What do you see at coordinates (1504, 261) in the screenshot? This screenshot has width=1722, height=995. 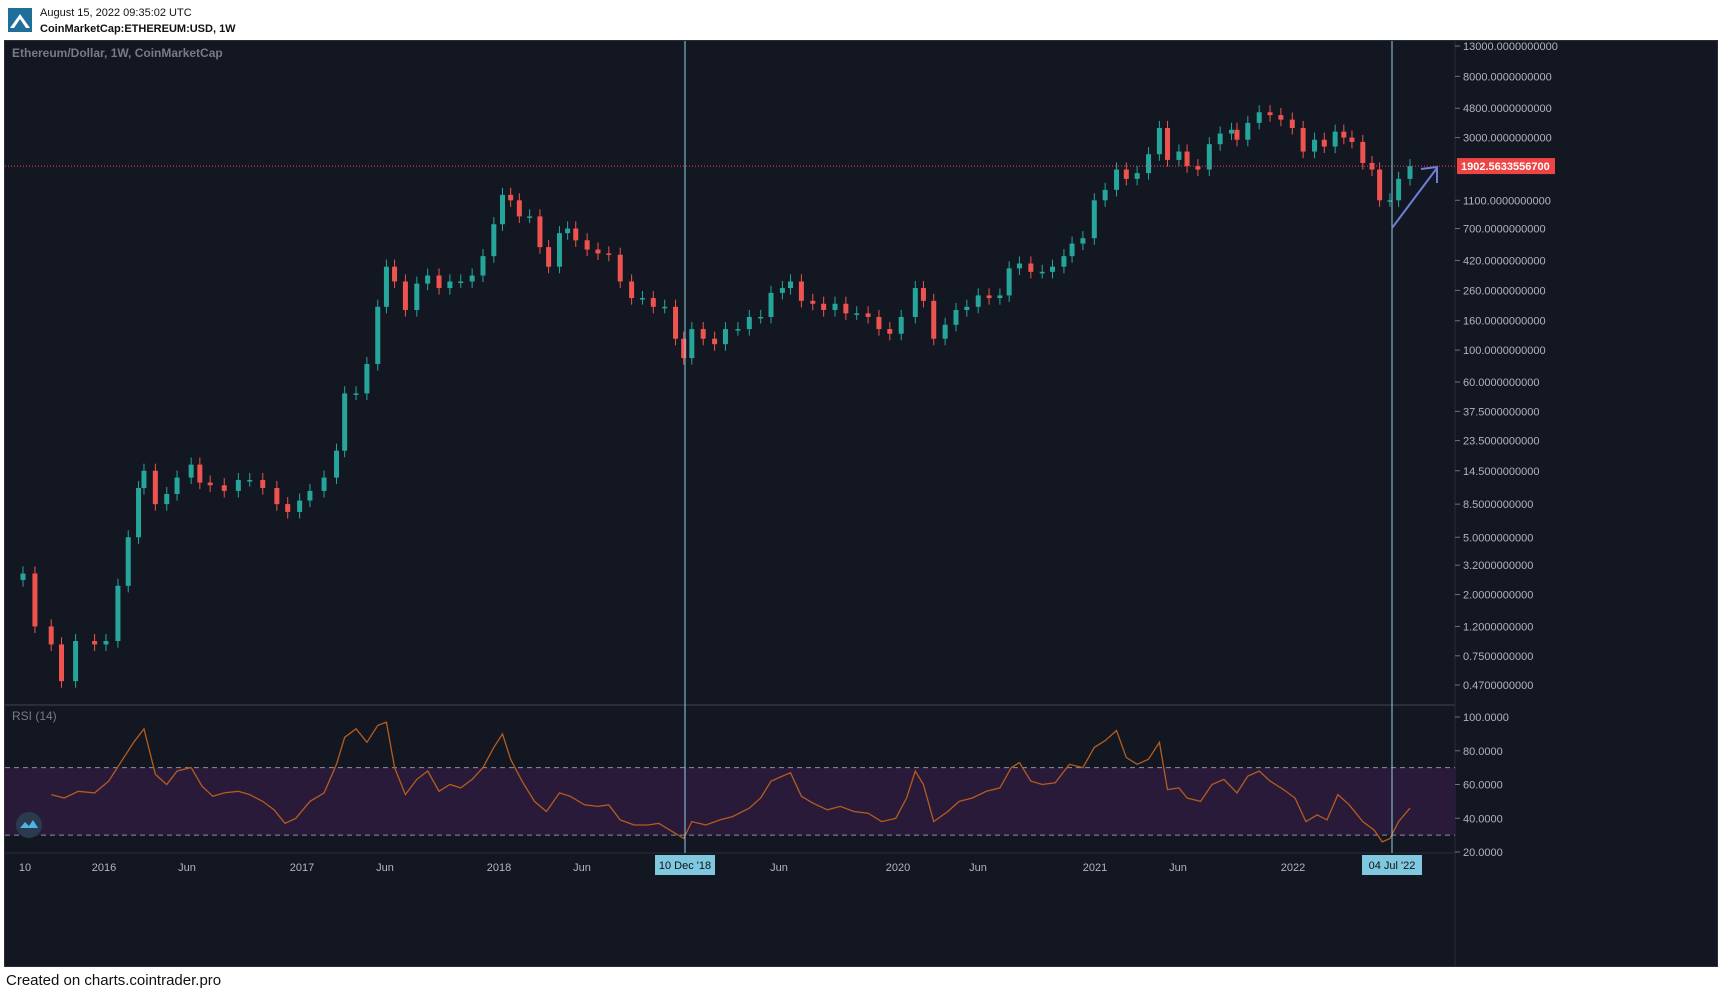 I see `price-tick-label: 420.0000000000` at bounding box center [1504, 261].